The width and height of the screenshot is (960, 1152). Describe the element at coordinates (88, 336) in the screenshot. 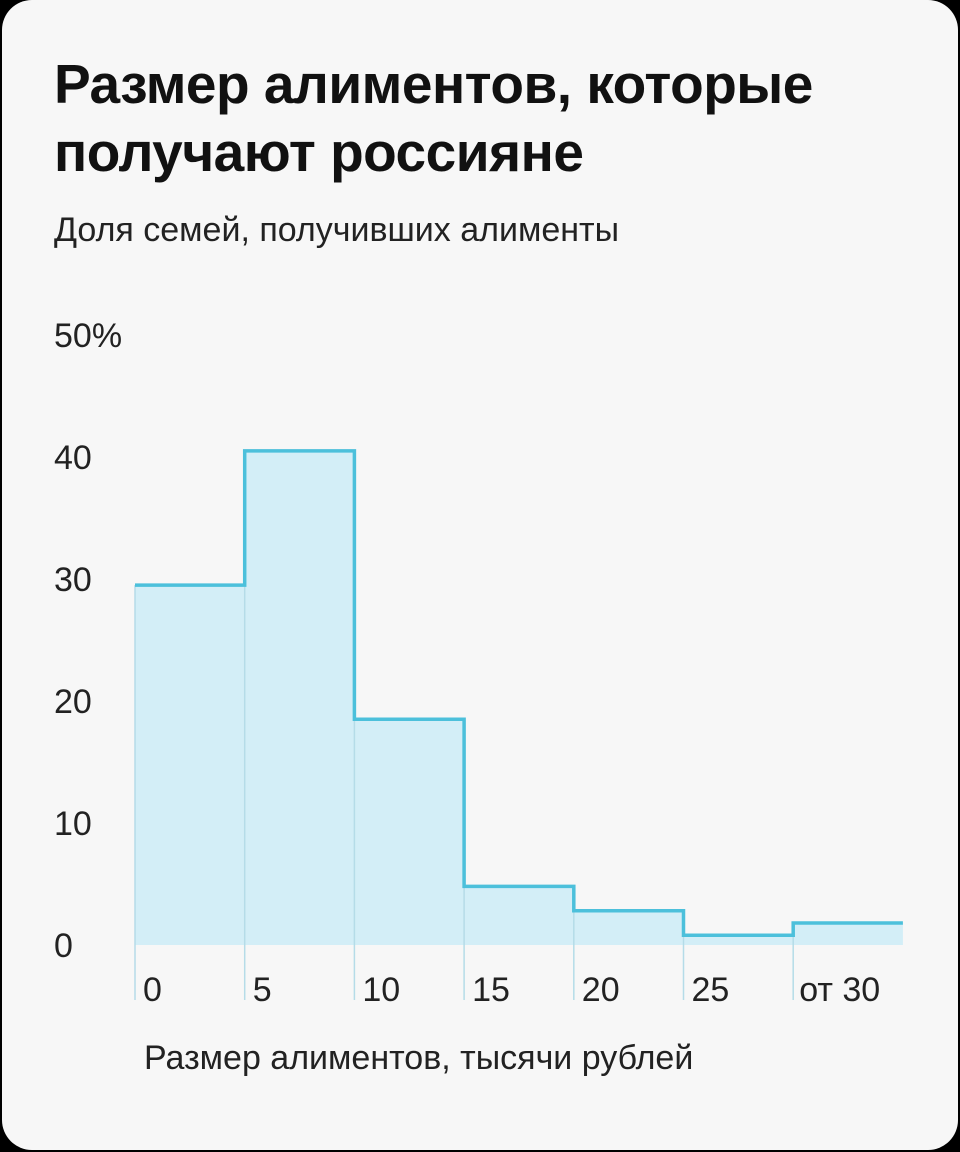

I see `y-tick-label-5: 50%` at that location.